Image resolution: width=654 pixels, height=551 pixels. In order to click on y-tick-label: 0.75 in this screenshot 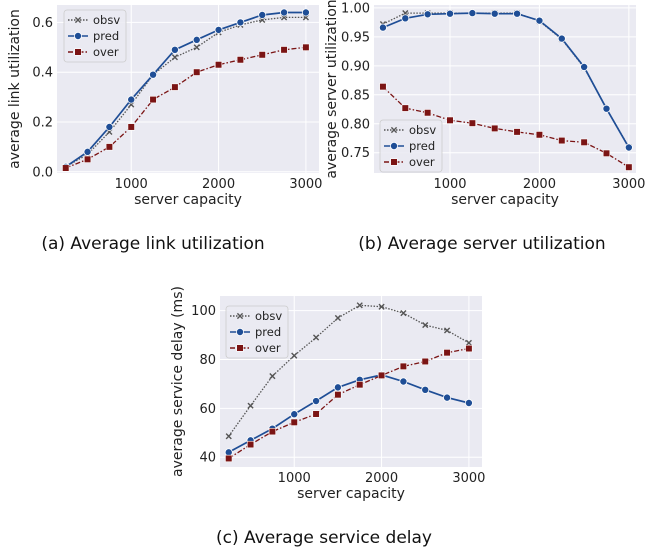, I will do `click(355, 153)`.